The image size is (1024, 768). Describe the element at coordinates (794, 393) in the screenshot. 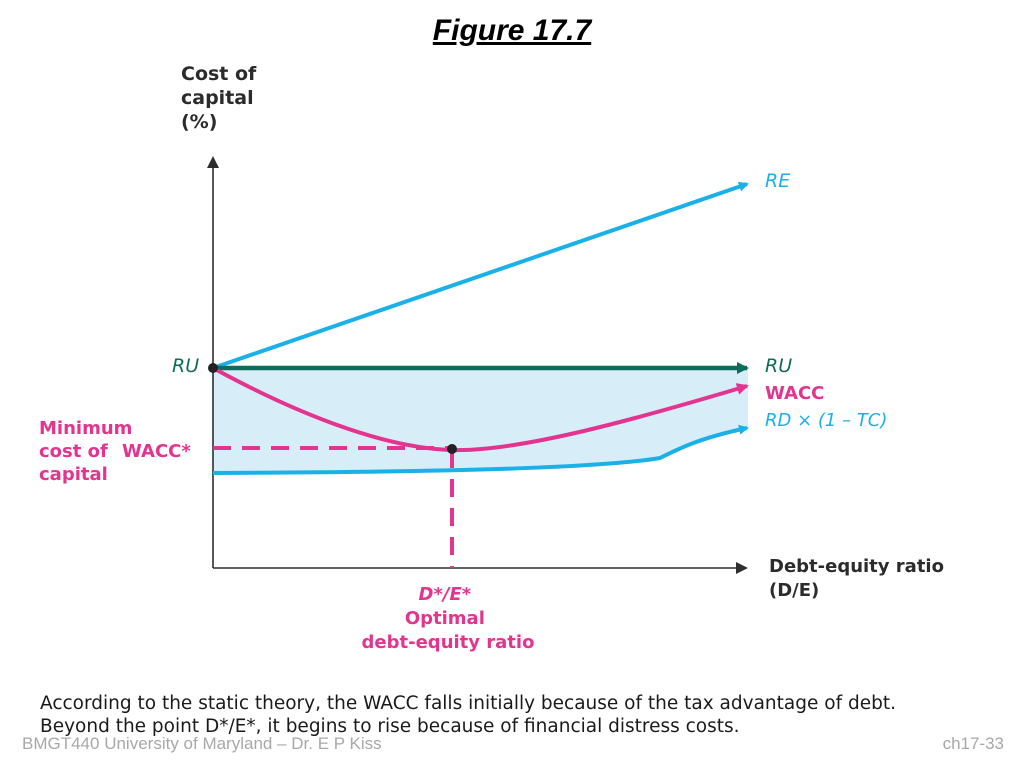

I see `wacc-line-label: WACC` at that location.